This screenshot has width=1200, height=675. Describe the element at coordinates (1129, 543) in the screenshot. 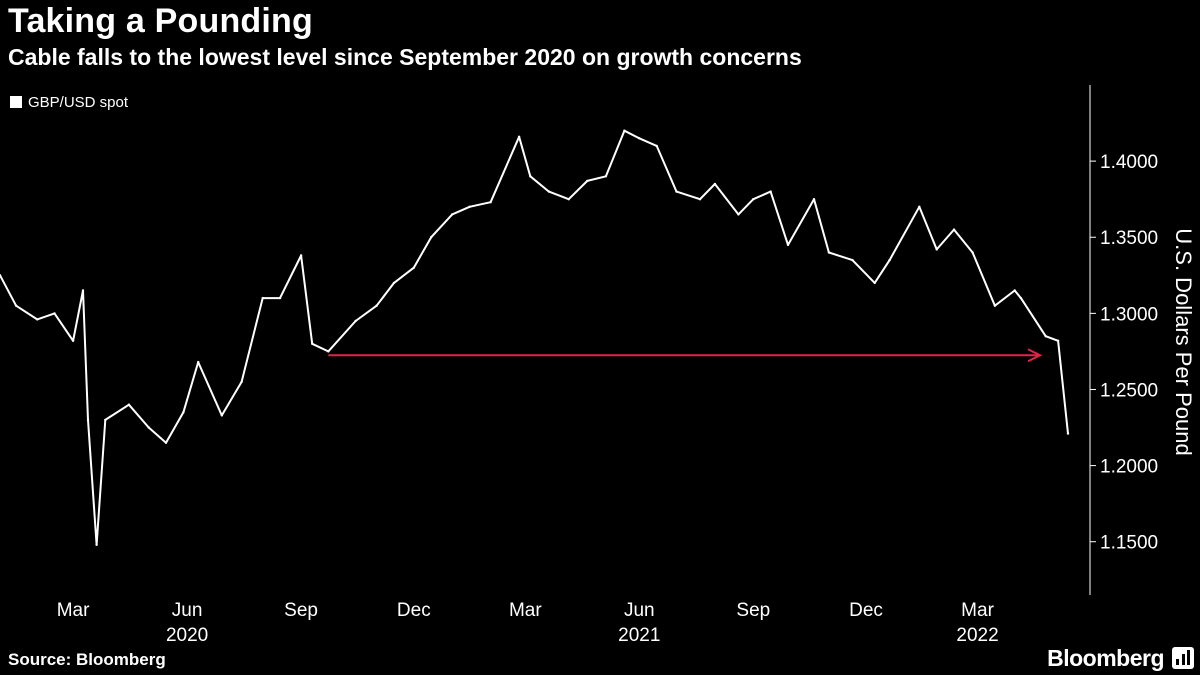

I see `y-tick-label: 1.1500` at that location.